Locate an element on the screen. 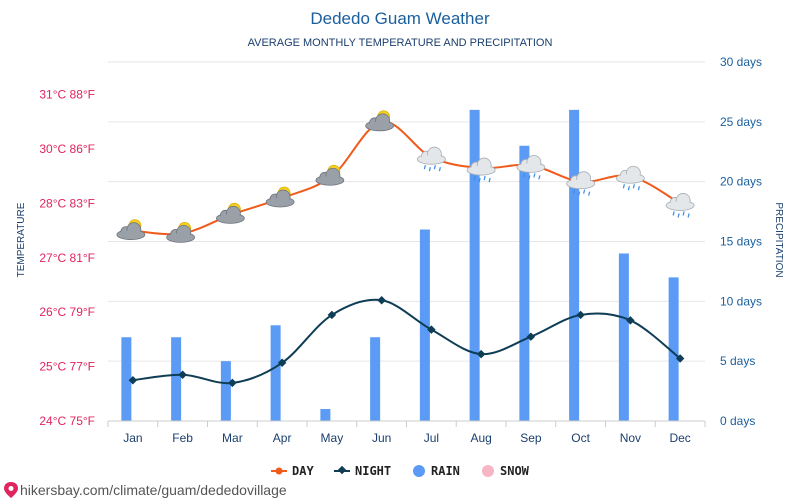 The image size is (800, 500). x-tick-label: Oct is located at coordinates (580, 438).